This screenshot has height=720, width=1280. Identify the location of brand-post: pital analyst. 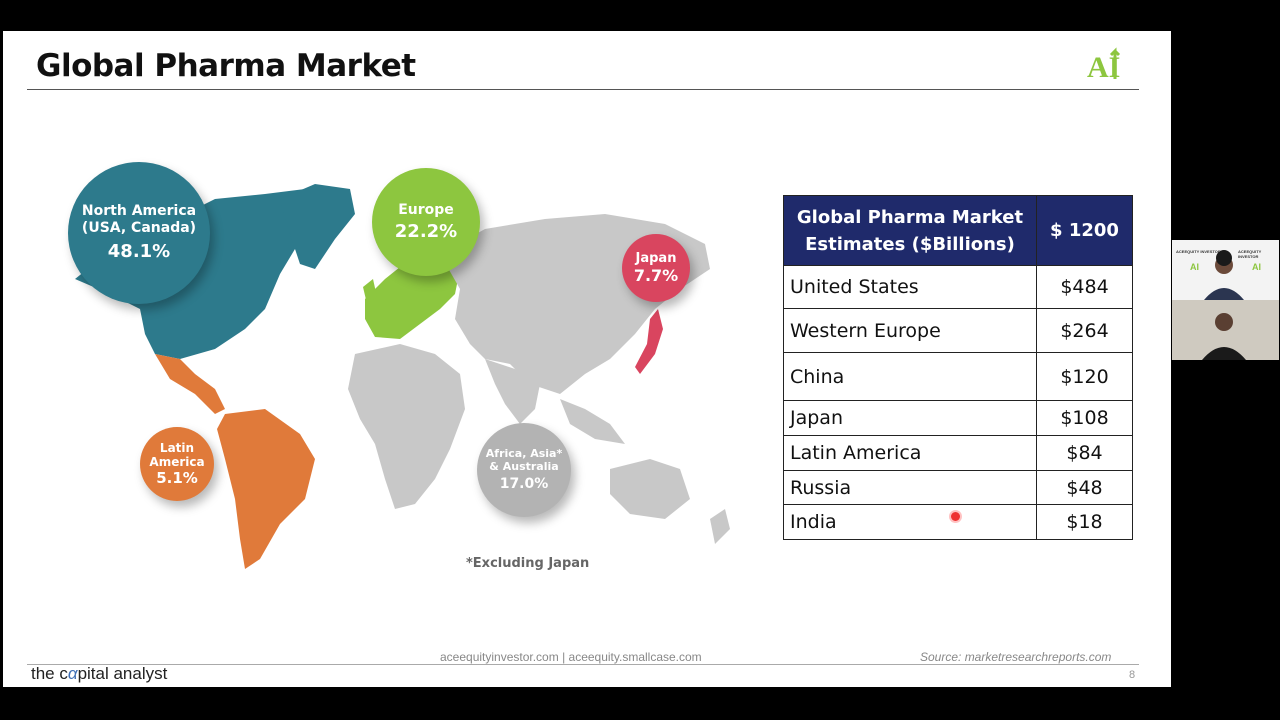
(122, 673).